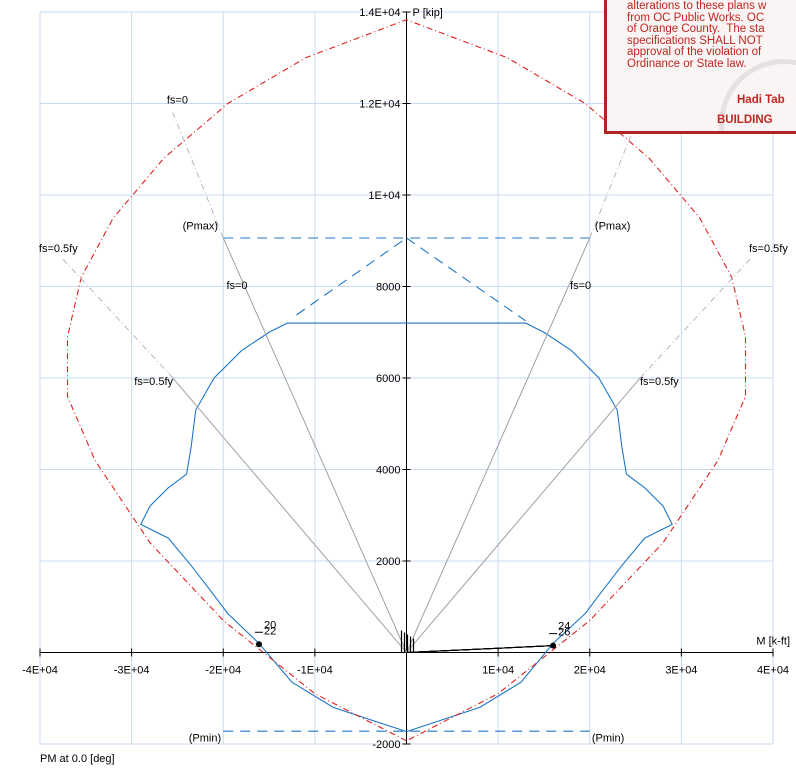  What do you see at coordinates (384, 196) in the screenshot?
I see `y-tick-label: 1E+04` at bounding box center [384, 196].